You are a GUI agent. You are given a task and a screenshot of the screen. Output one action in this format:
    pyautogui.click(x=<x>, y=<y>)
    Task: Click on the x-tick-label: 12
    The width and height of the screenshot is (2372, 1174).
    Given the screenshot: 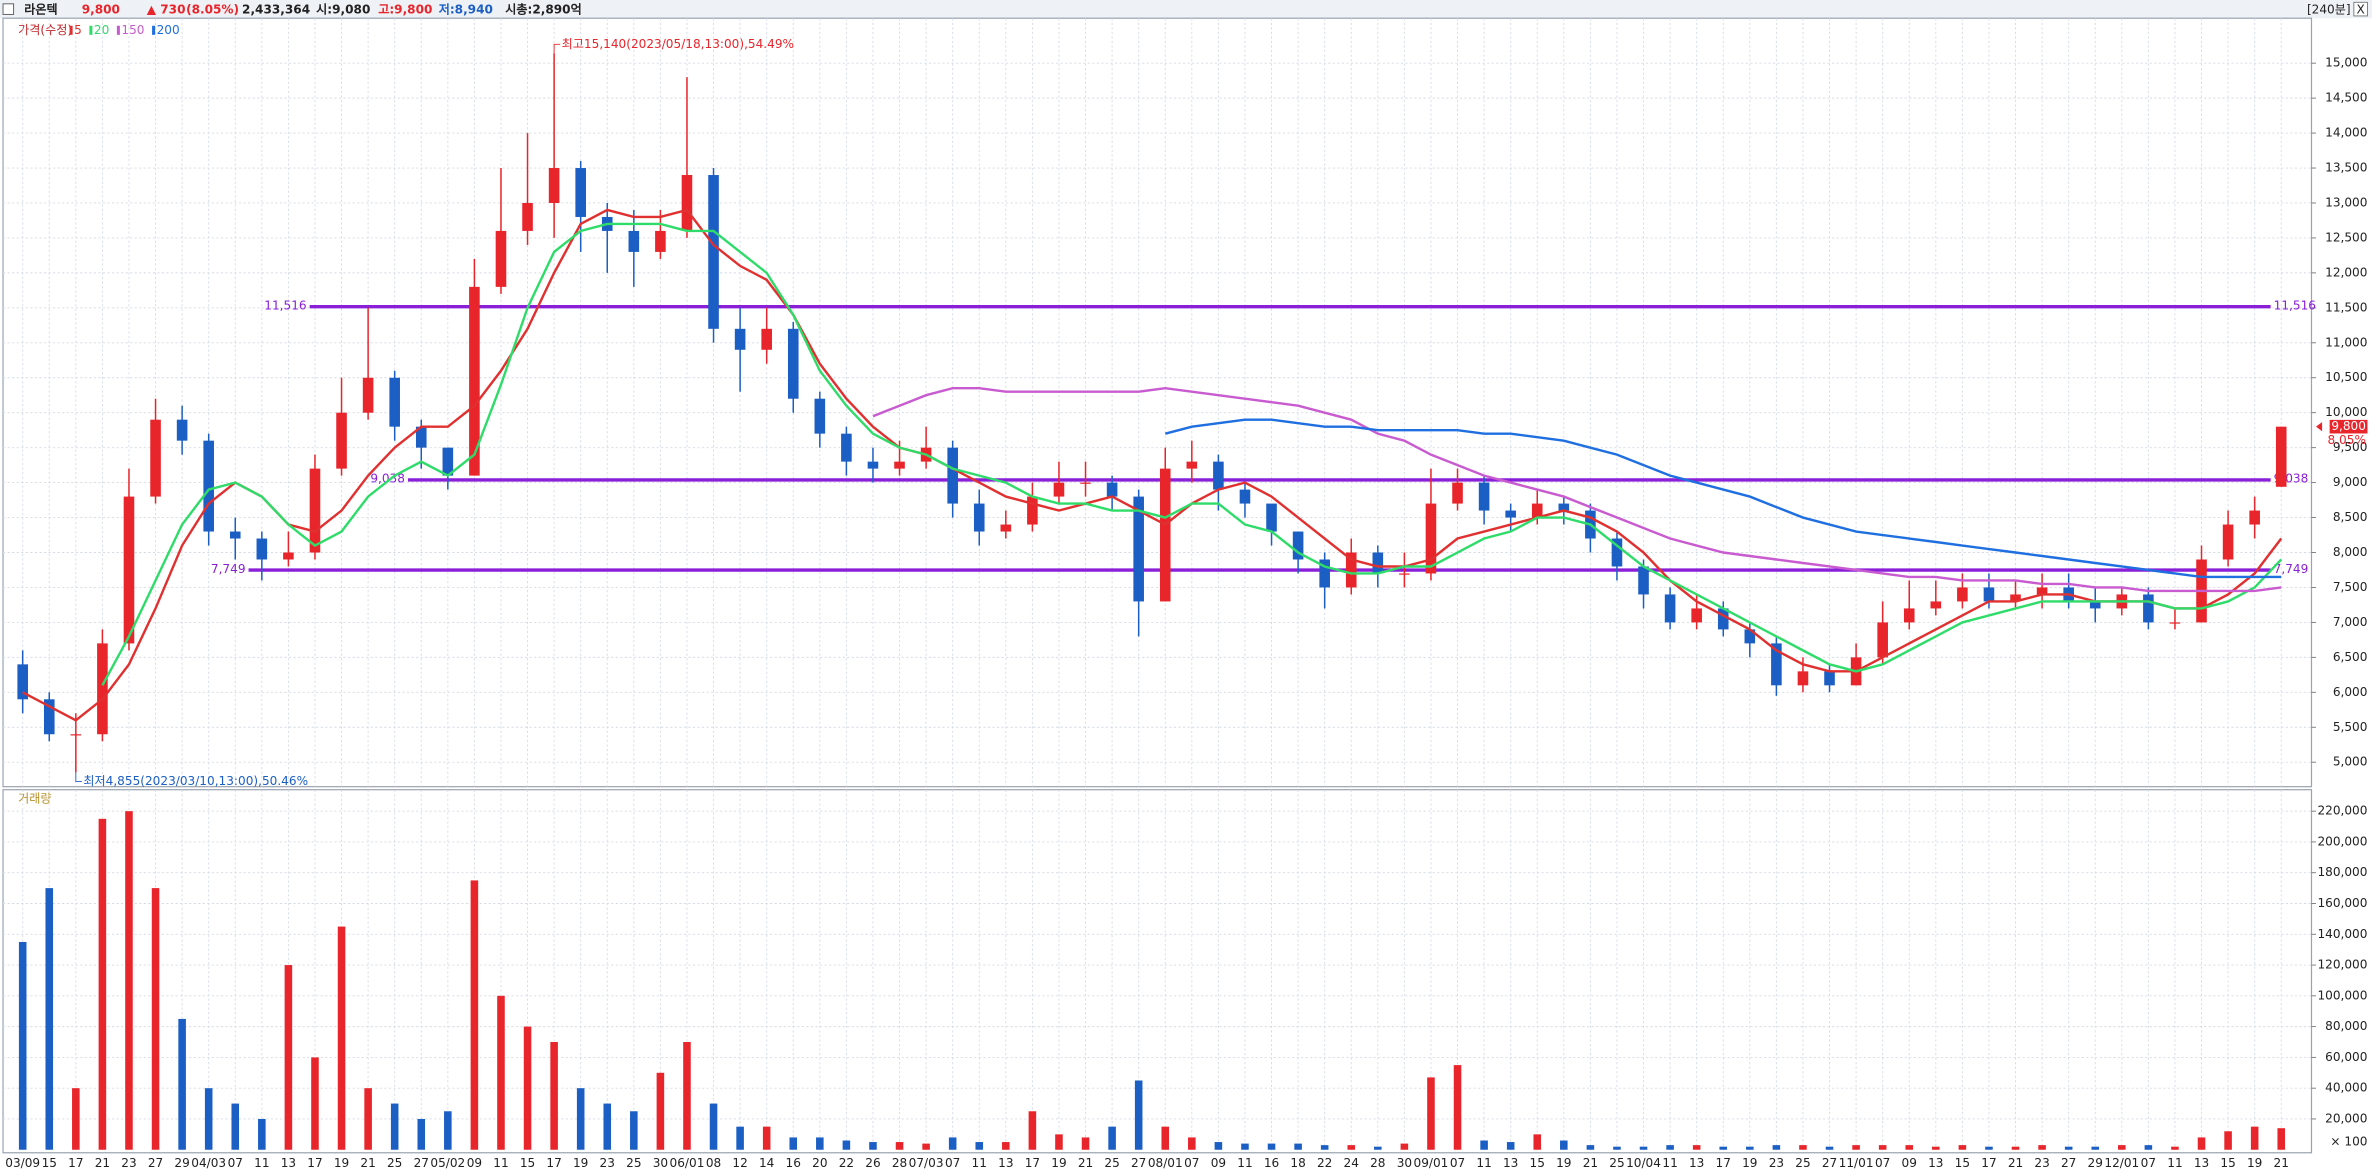 What is the action you would take?
    pyautogui.click(x=739, y=1163)
    